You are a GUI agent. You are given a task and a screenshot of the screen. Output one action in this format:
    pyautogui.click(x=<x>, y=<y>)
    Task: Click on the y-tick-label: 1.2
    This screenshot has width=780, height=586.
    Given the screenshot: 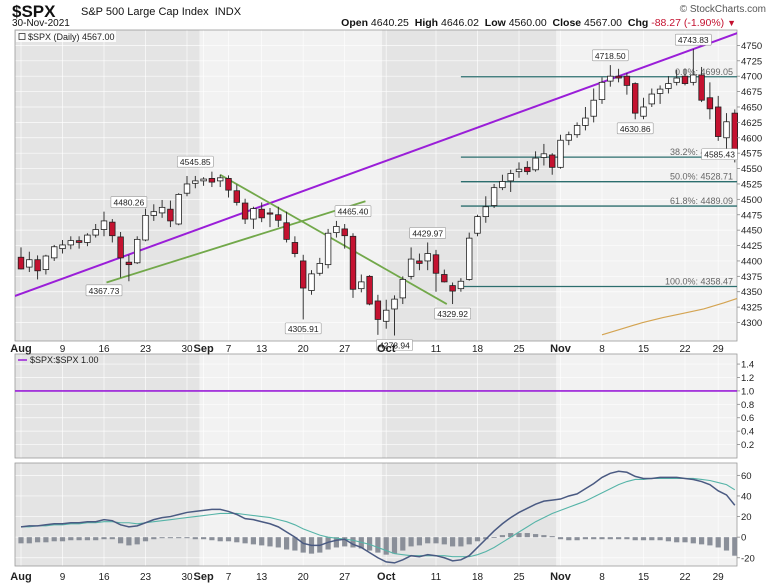 What is the action you would take?
    pyautogui.click(x=747, y=378)
    